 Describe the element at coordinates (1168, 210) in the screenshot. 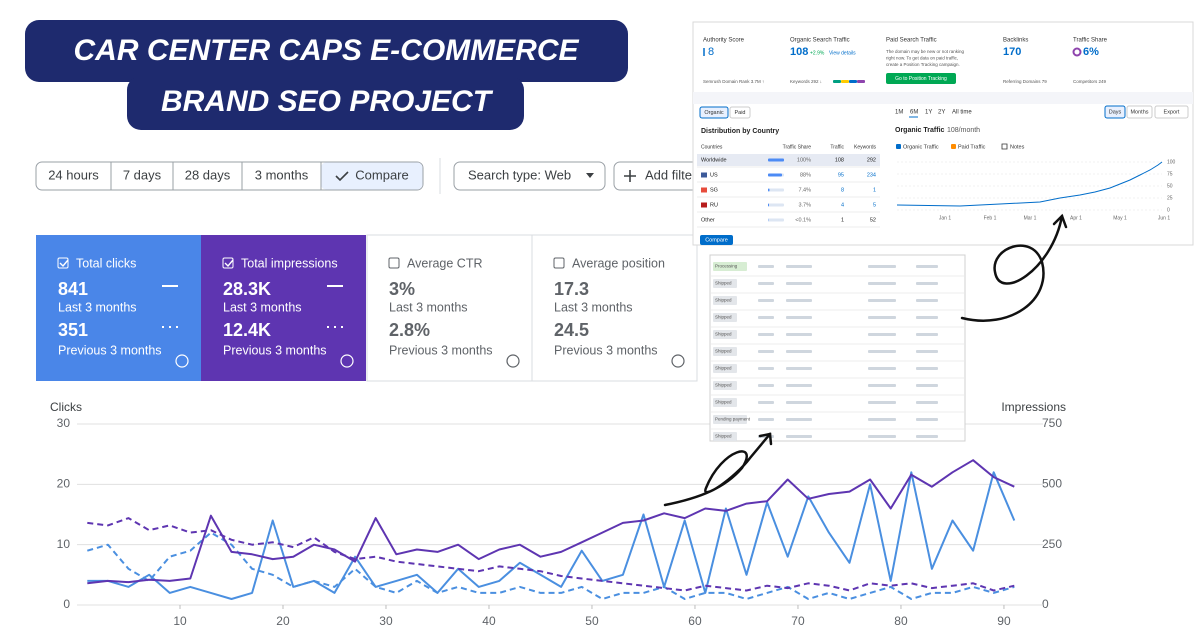

I see `mini-y-label: 0` at that location.